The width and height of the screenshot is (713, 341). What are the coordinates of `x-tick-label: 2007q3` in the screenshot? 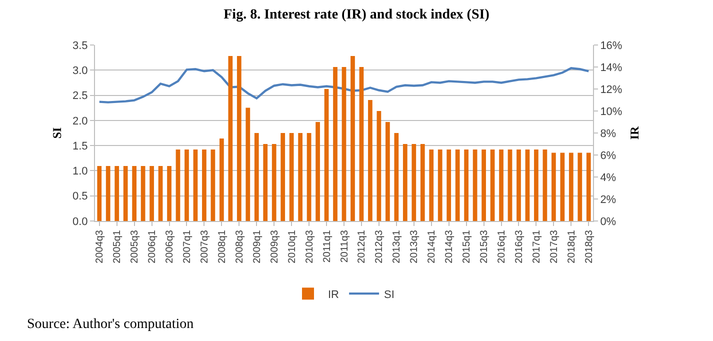 It's located at (204, 247).